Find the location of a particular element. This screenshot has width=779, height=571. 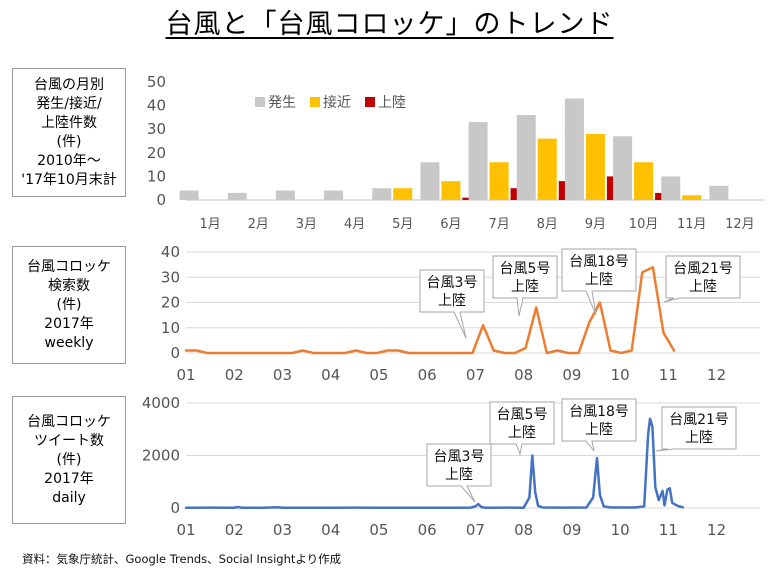

panel-label-line: 発生/接近/ is located at coordinates (69, 103).